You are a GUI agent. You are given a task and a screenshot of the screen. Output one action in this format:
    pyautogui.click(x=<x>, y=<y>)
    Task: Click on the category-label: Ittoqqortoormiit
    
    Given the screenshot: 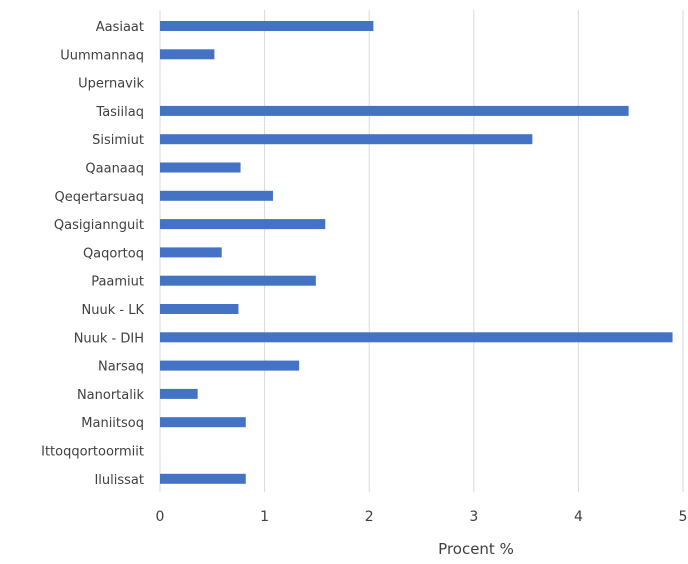 What is the action you would take?
    pyautogui.click(x=92, y=452)
    